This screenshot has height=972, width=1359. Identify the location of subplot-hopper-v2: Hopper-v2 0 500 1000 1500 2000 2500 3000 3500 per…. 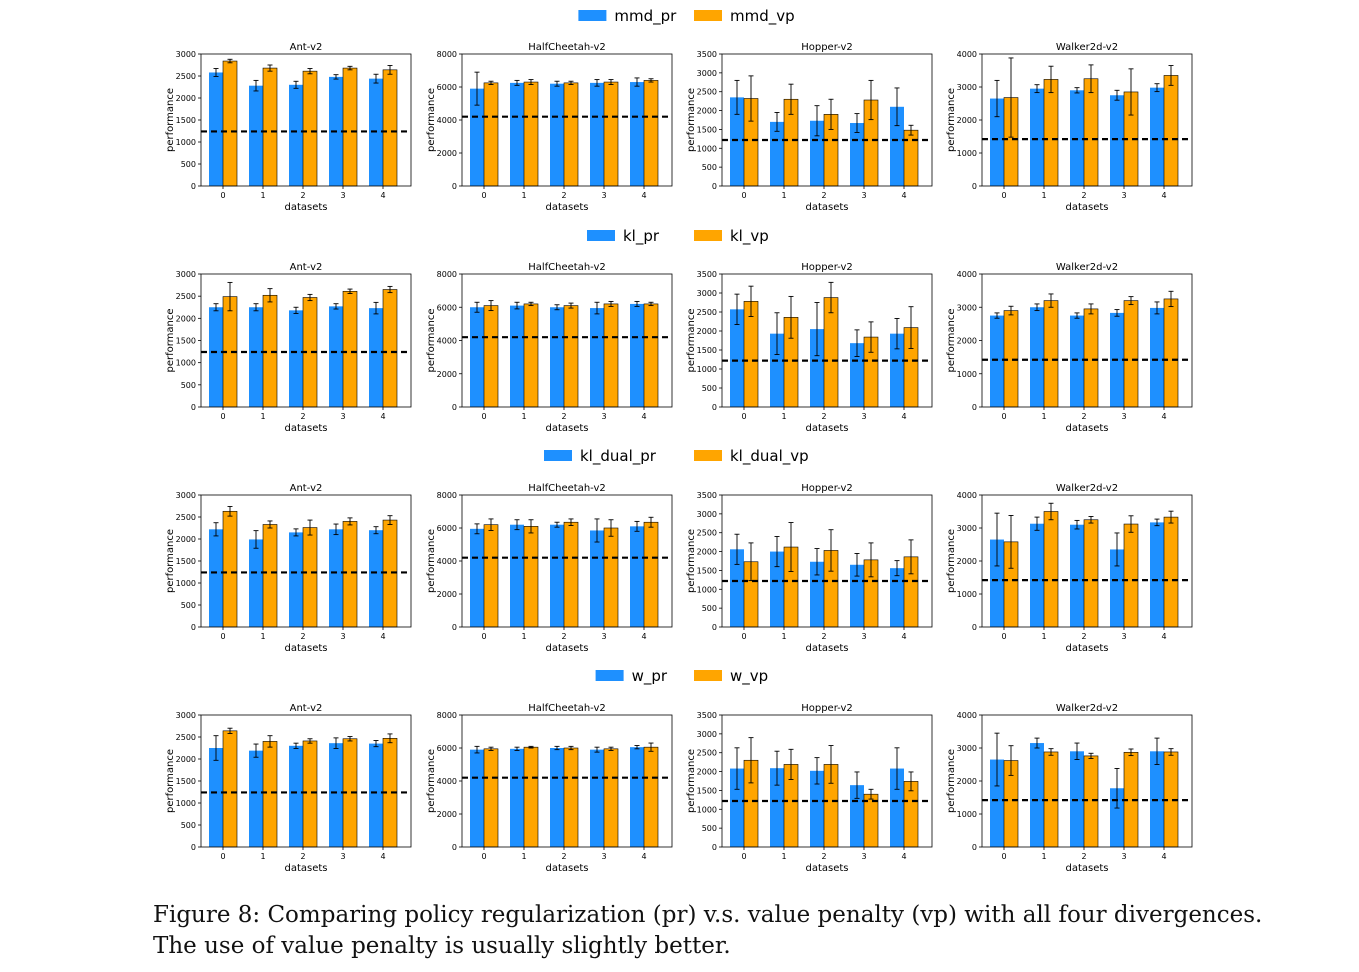
(809, 348).